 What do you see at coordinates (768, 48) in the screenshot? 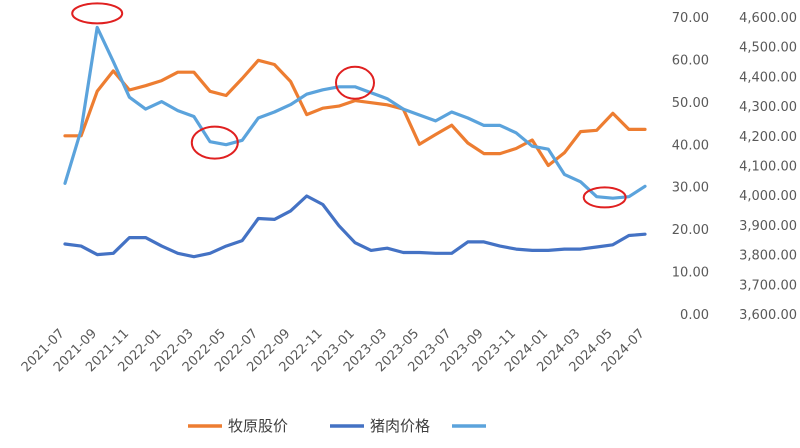
I see `right-tick-label: 4,500.00` at bounding box center [768, 48].